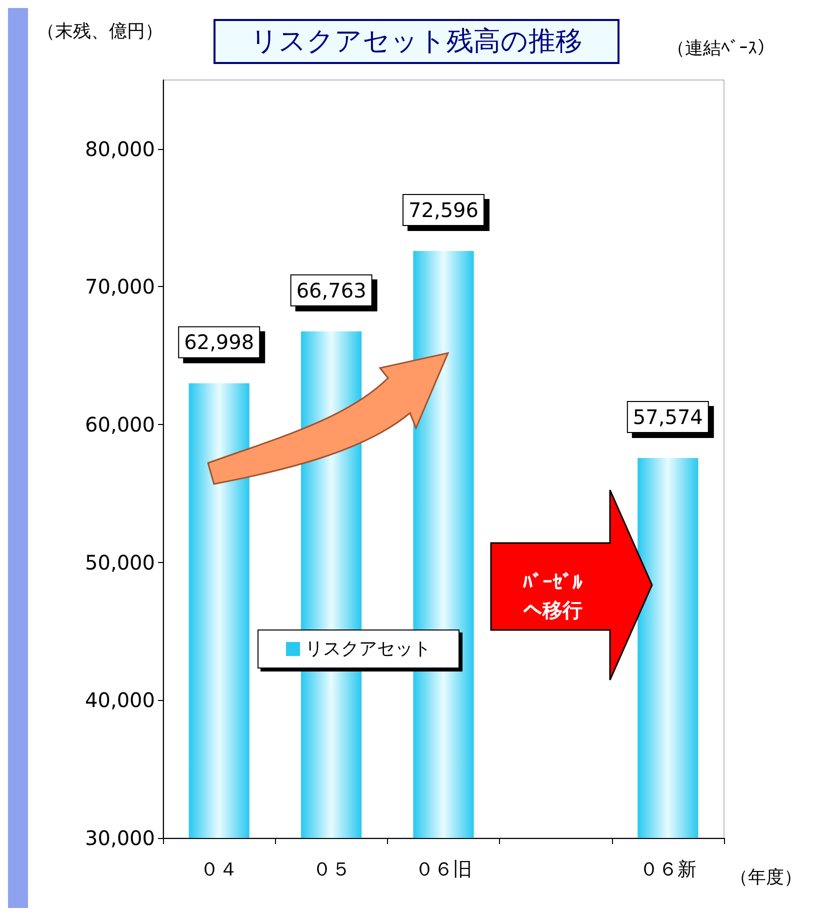 The width and height of the screenshot is (813, 917). I want to click on data-label: 57,574, so click(667, 416).